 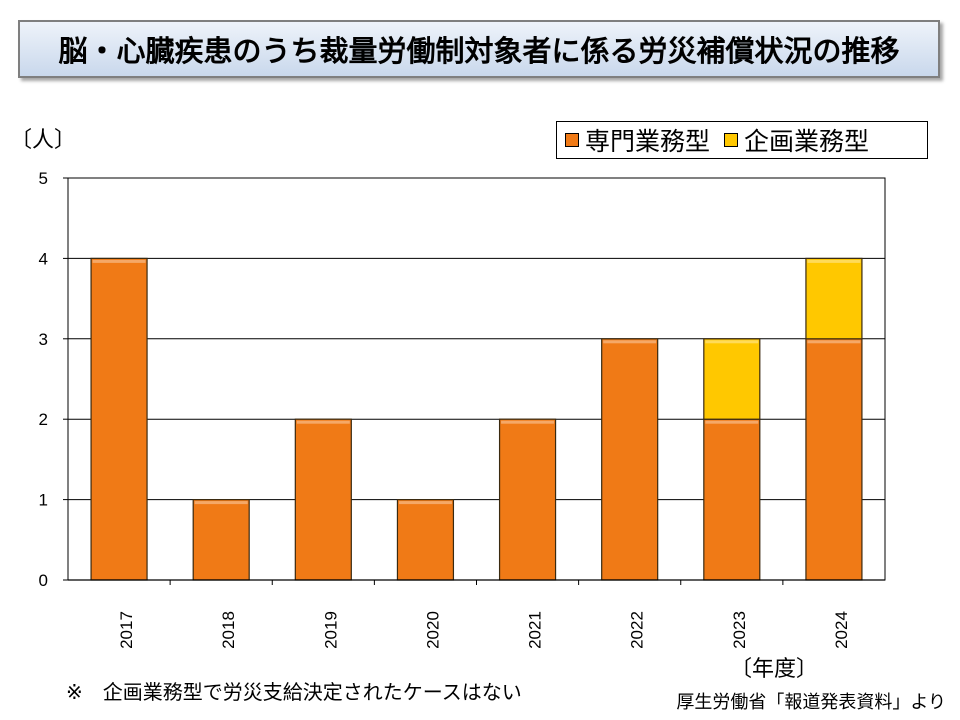 I want to click on source-credit: 厚生労働省「報道発表資料」より, so click(x=811, y=702).